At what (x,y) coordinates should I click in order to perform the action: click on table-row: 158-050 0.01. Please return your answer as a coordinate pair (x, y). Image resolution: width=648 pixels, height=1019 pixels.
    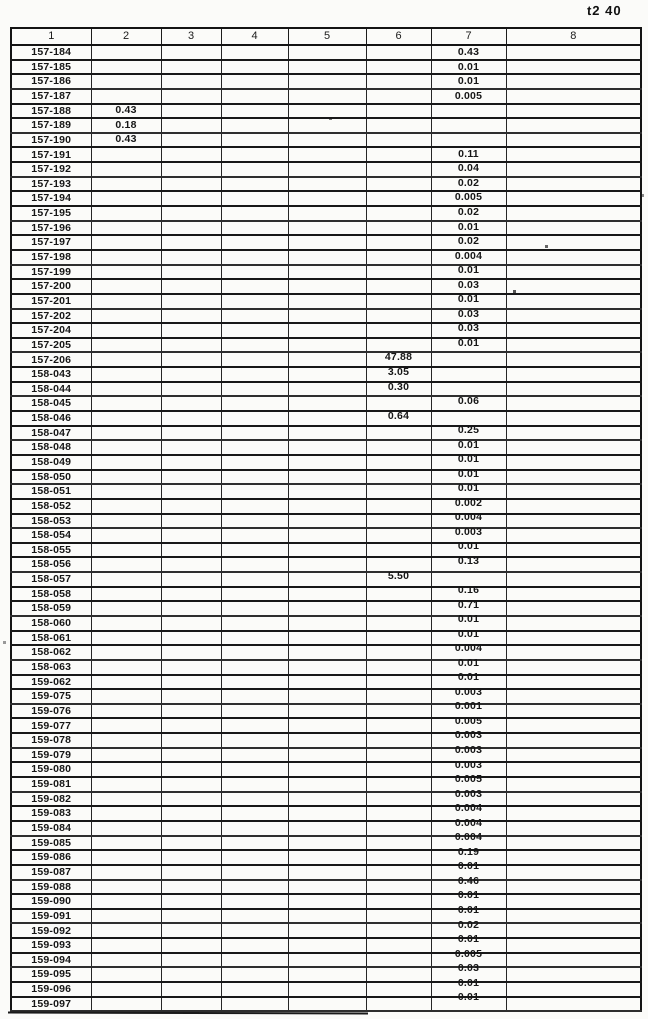
    Looking at the image, I should click on (326, 477).